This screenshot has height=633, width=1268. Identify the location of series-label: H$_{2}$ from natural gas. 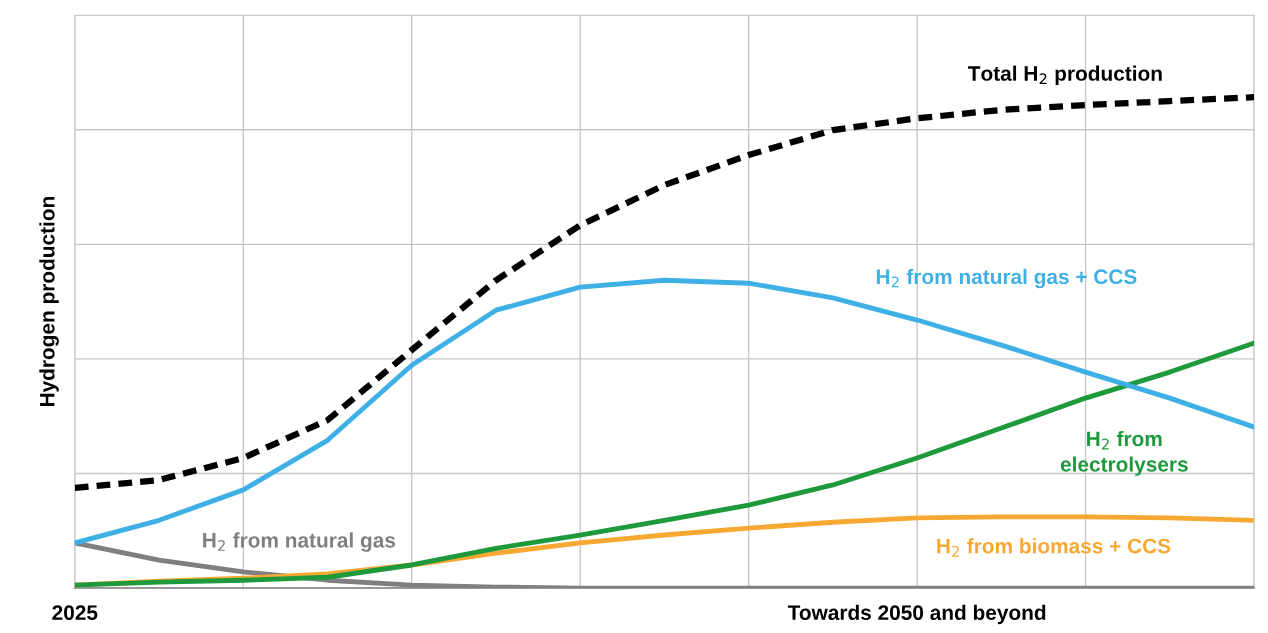
(299, 542).